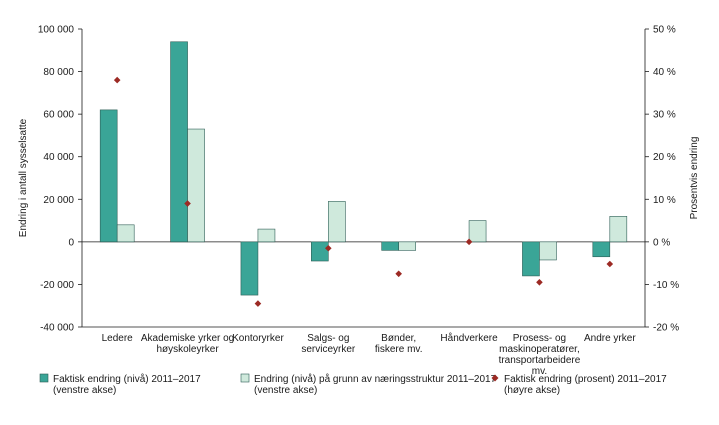 This screenshot has width=719, height=425. Describe the element at coordinates (539, 371) in the screenshot. I see `category-label: mv.` at that location.